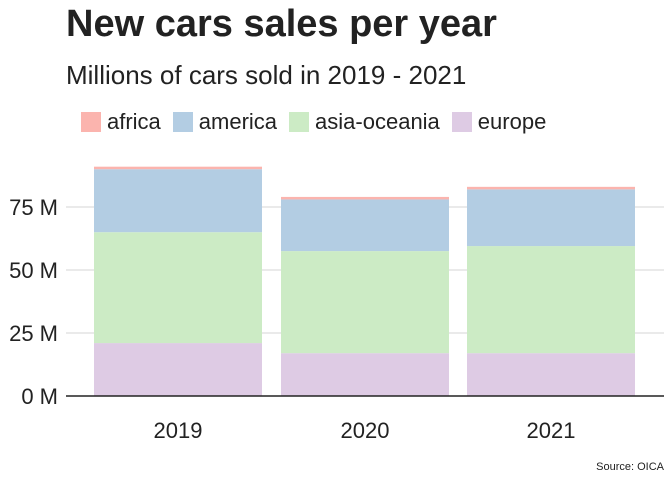 The width and height of the screenshot is (672, 485). I want to click on bar-segment-asia-oceania-2019, so click(178, 288).